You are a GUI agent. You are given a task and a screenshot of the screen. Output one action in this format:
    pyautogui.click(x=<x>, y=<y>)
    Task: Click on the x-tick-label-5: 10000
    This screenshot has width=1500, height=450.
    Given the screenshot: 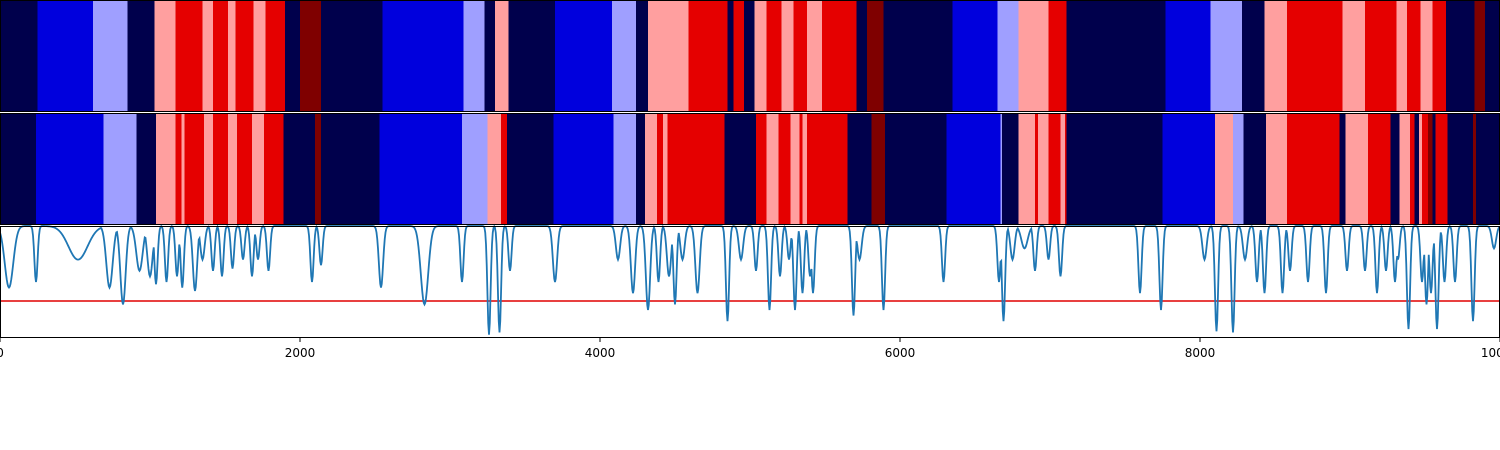 What is the action you would take?
    pyautogui.click(x=1490, y=353)
    